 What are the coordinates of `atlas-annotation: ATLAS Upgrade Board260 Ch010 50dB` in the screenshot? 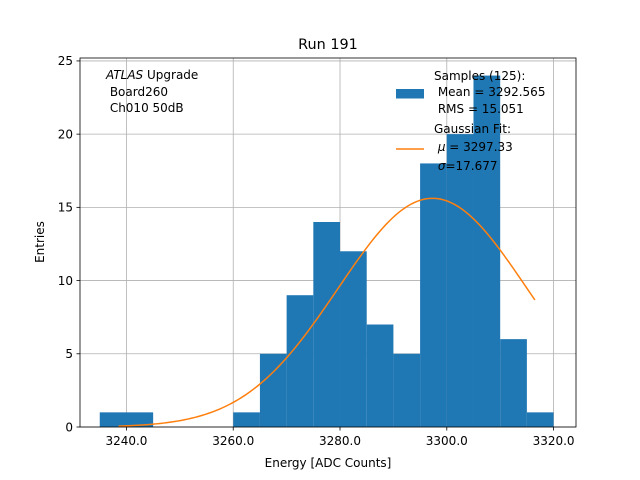 It's located at (151, 91).